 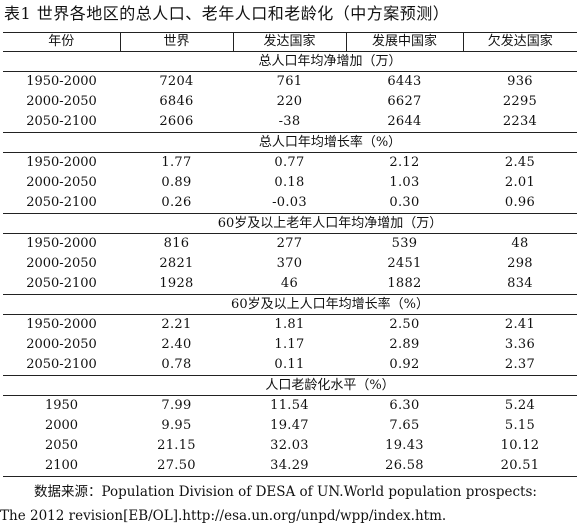 What do you see at coordinates (227, 13) in the screenshot?
I see `table-title: 表1 世界各地区的总人口、老年人口和老龄化（中方案预测）` at bounding box center [227, 13].